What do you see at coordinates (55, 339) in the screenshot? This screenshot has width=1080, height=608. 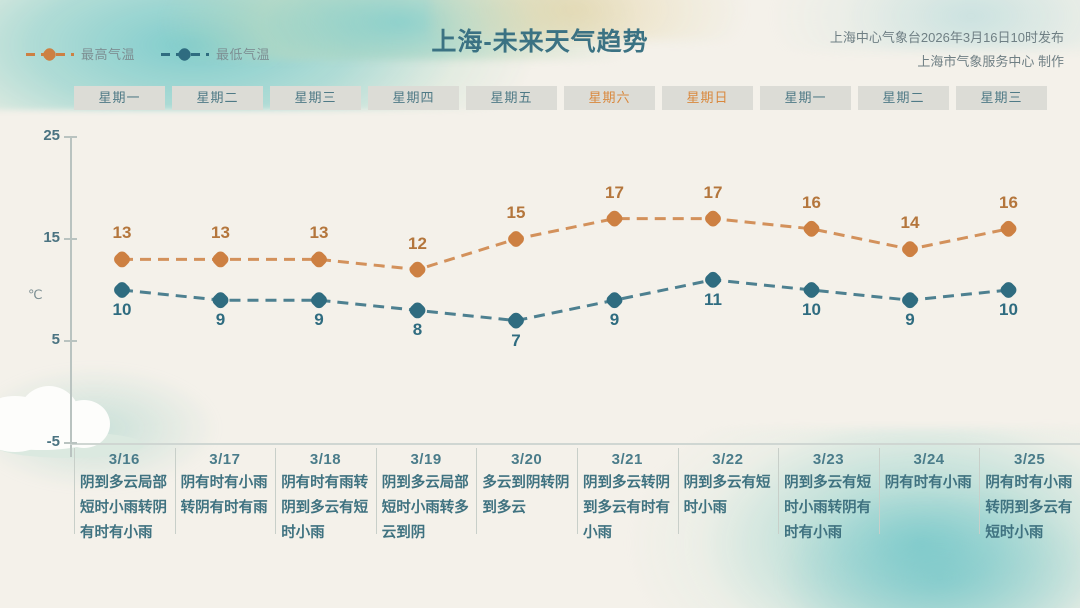 I see `y-axis-tick-label: 5` at bounding box center [55, 339].